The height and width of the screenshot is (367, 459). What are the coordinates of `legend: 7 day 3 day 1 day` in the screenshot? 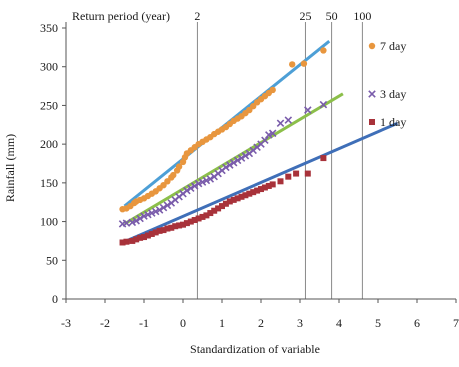 It's located at (387, 84).